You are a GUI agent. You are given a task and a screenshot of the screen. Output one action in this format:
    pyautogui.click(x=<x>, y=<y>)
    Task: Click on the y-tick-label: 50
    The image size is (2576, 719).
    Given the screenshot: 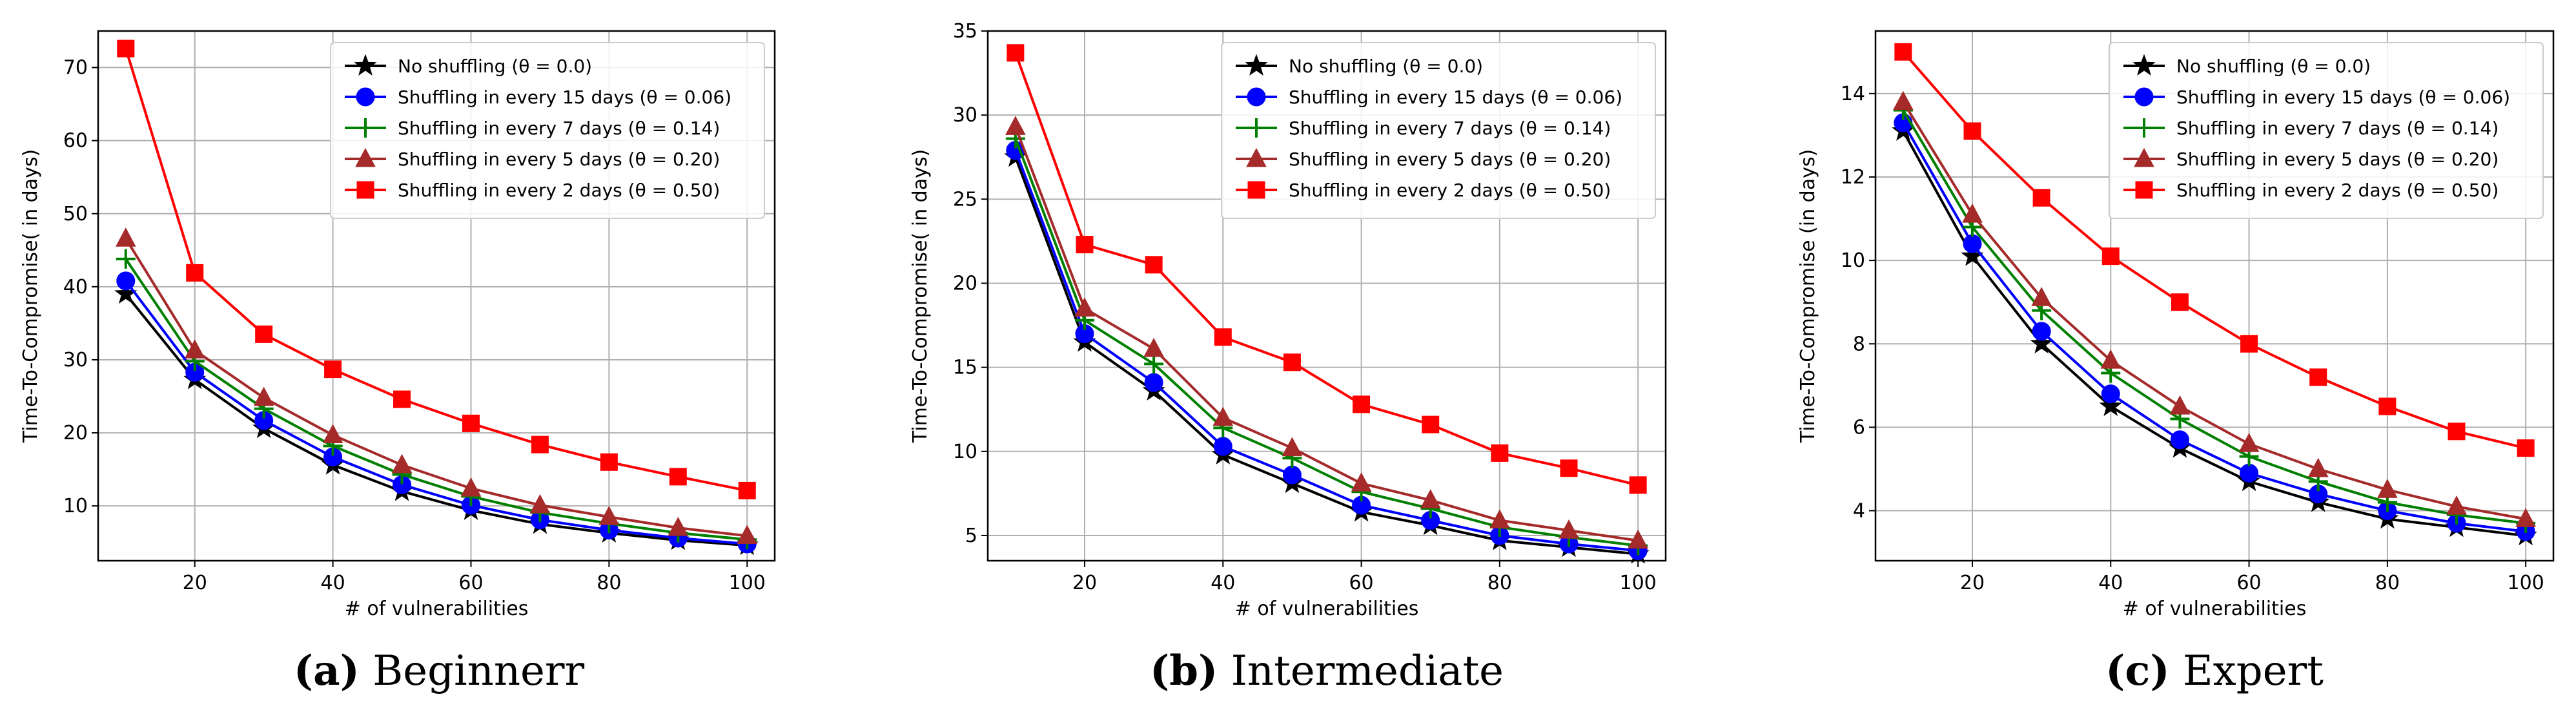 What is the action you would take?
    pyautogui.click(x=75, y=214)
    